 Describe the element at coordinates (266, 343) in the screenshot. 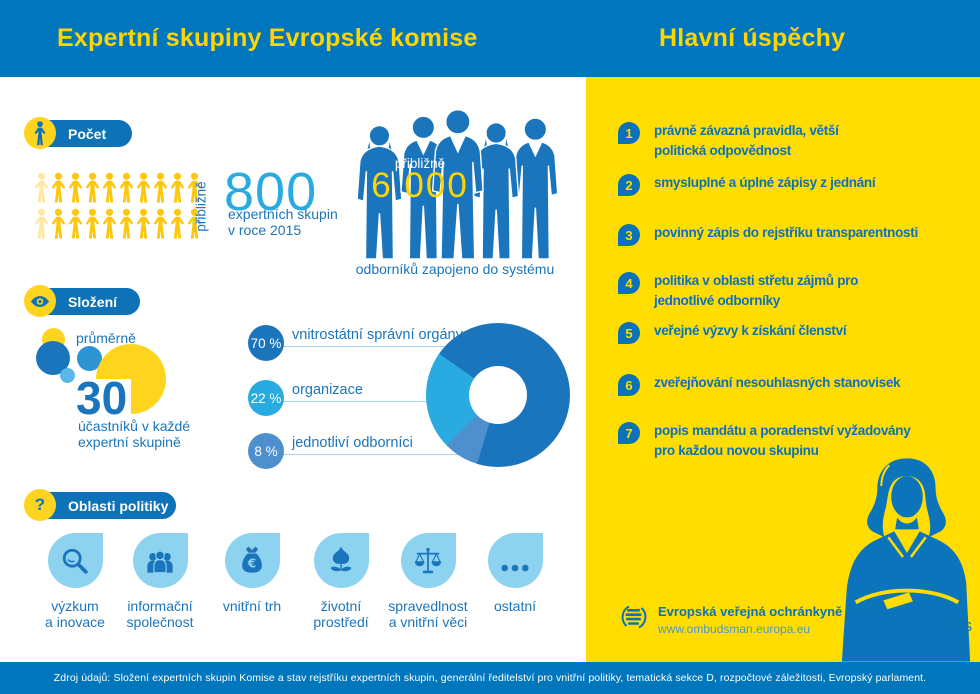

I see `legend-pct-1: 70 %` at that location.